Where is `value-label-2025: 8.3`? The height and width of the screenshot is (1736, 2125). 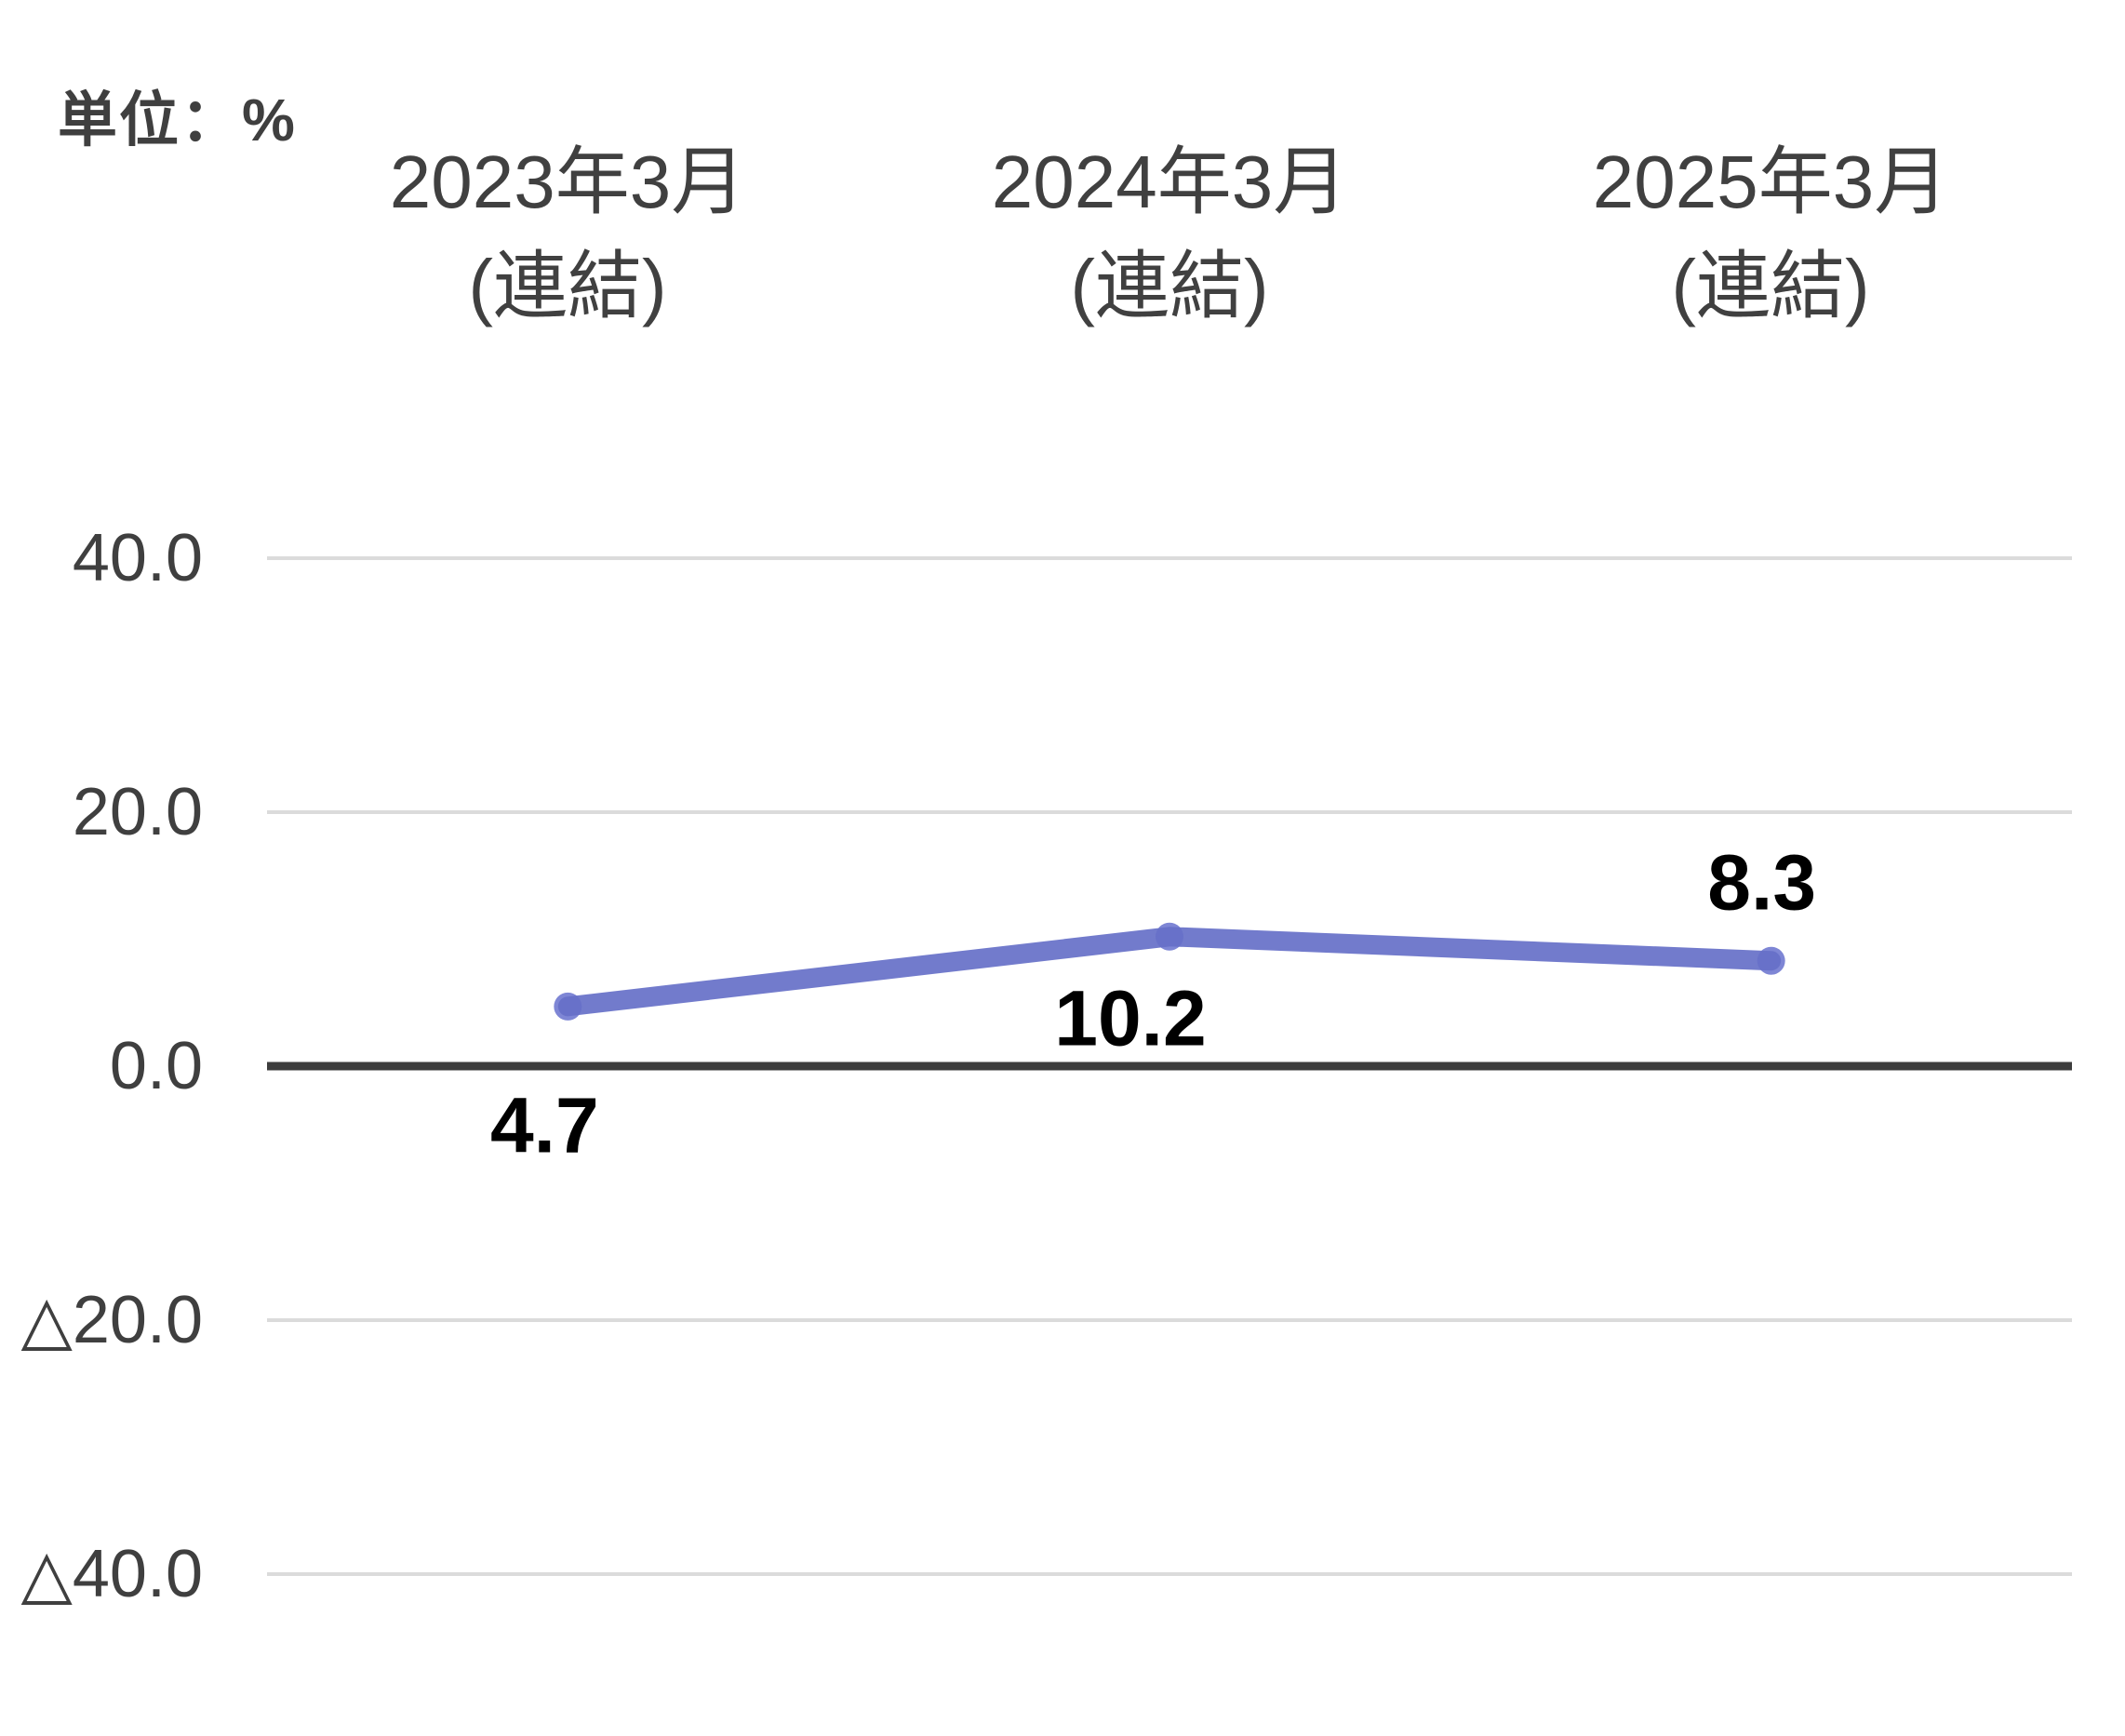 value-label-2025: 8.3 is located at coordinates (1762, 883).